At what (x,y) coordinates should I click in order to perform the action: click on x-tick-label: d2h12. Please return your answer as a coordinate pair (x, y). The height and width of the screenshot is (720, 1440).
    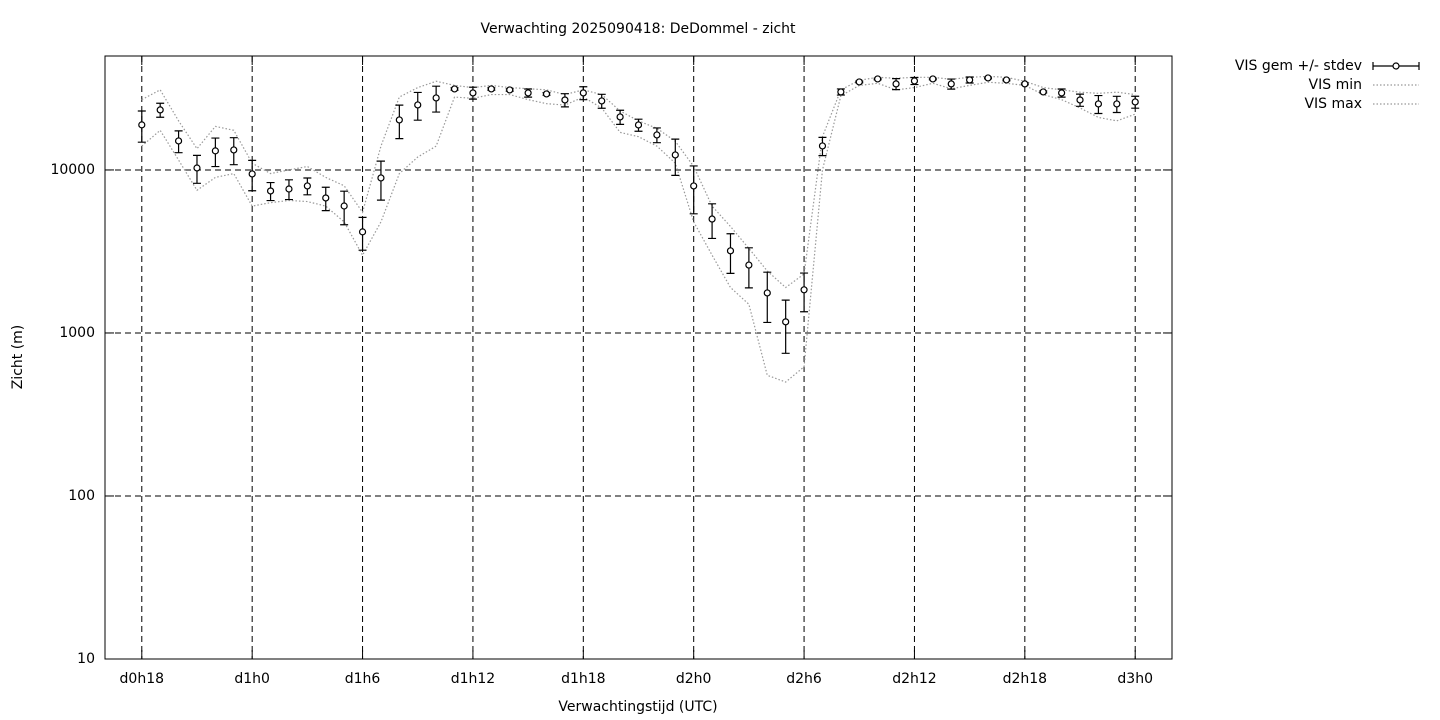
    Looking at the image, I should click on (914, 679).